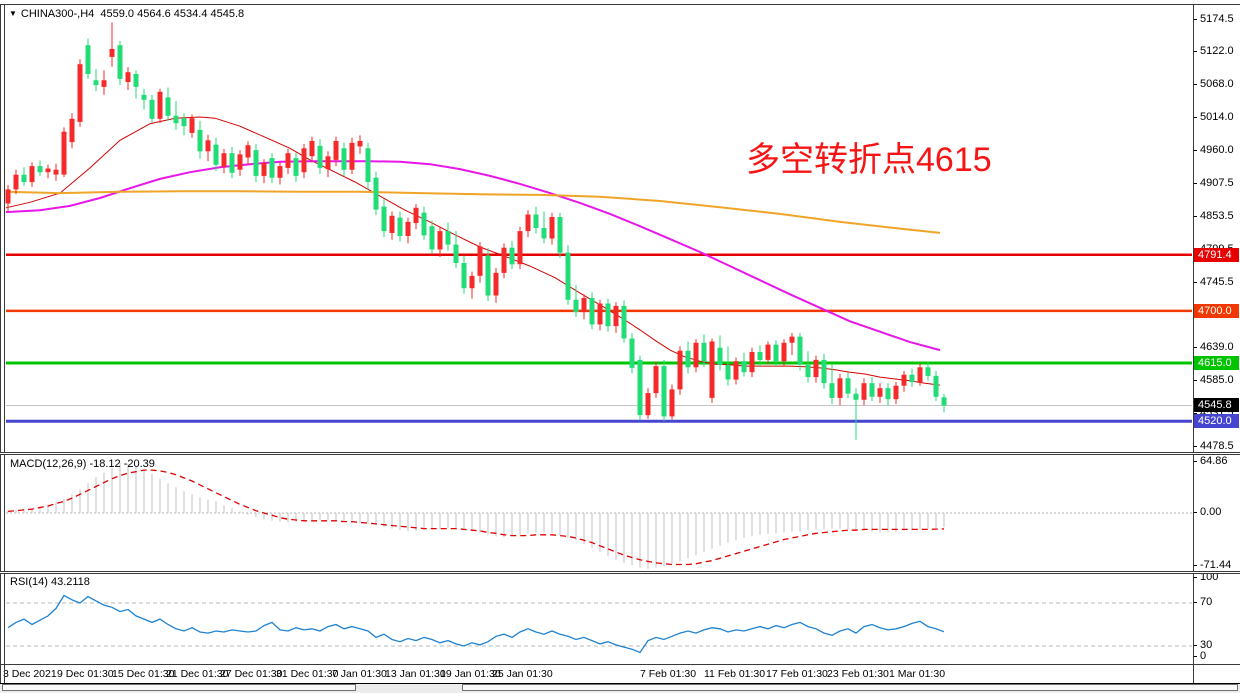 This screenshot has height=693, width=1240. What do you see at coordinates (850, 687) in the screenshot?
I see `status-bar-segment-right` at bounding box center [850, 687].